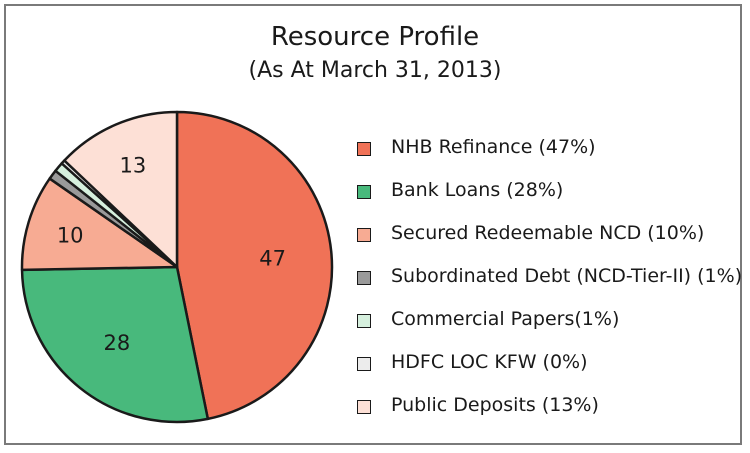 The image size is (750, 453). Describe the element at coordinates (132, 166) in the screenshot. I see `slice-label-public-deposits: 13` at that location.